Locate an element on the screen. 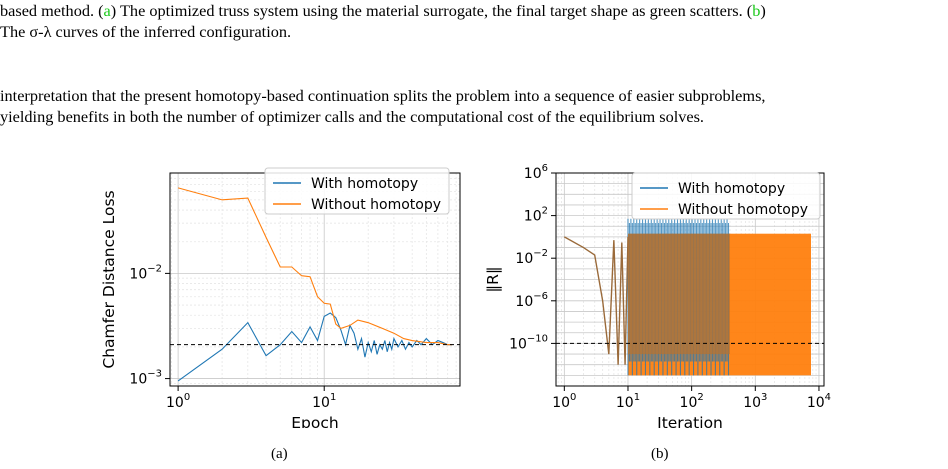  y-tick-label: 10⁶ is located at coordinates (536, 172).